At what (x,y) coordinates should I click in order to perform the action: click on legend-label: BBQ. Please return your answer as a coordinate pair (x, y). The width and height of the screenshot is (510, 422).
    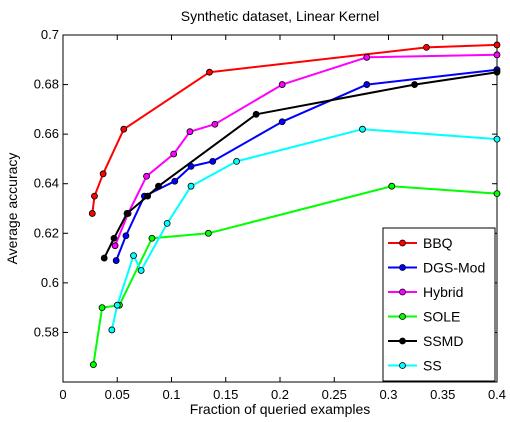
    Looking at the image, I should click on (438, 243).